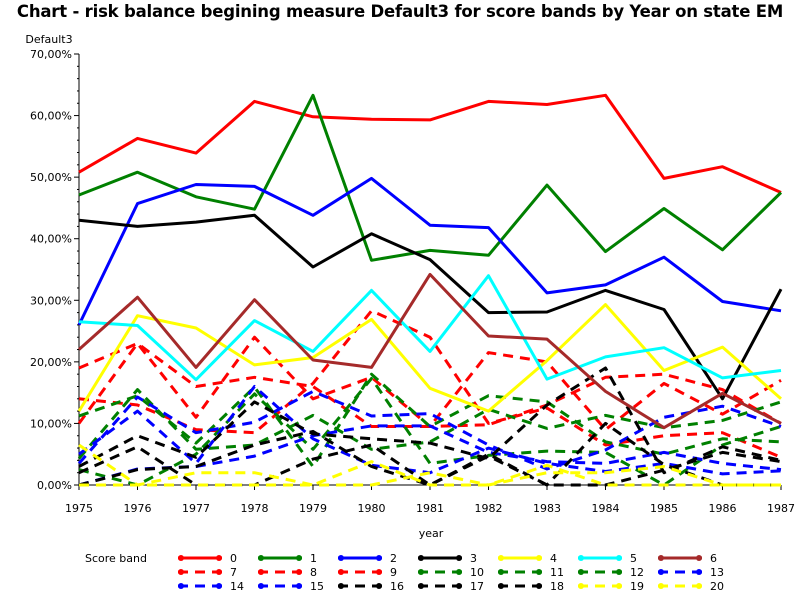  I want to click on legend-label: 18, so click(557, 586).